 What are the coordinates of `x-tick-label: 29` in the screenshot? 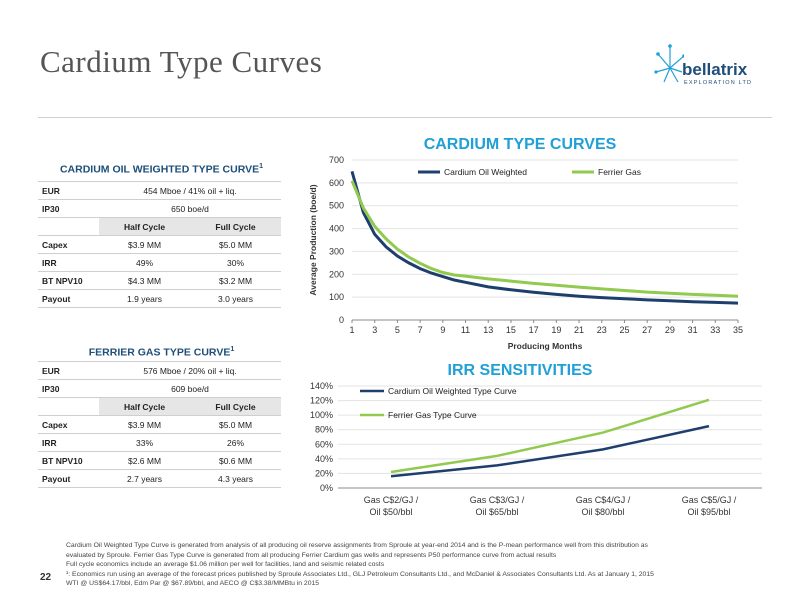 It's located at (670, 330).